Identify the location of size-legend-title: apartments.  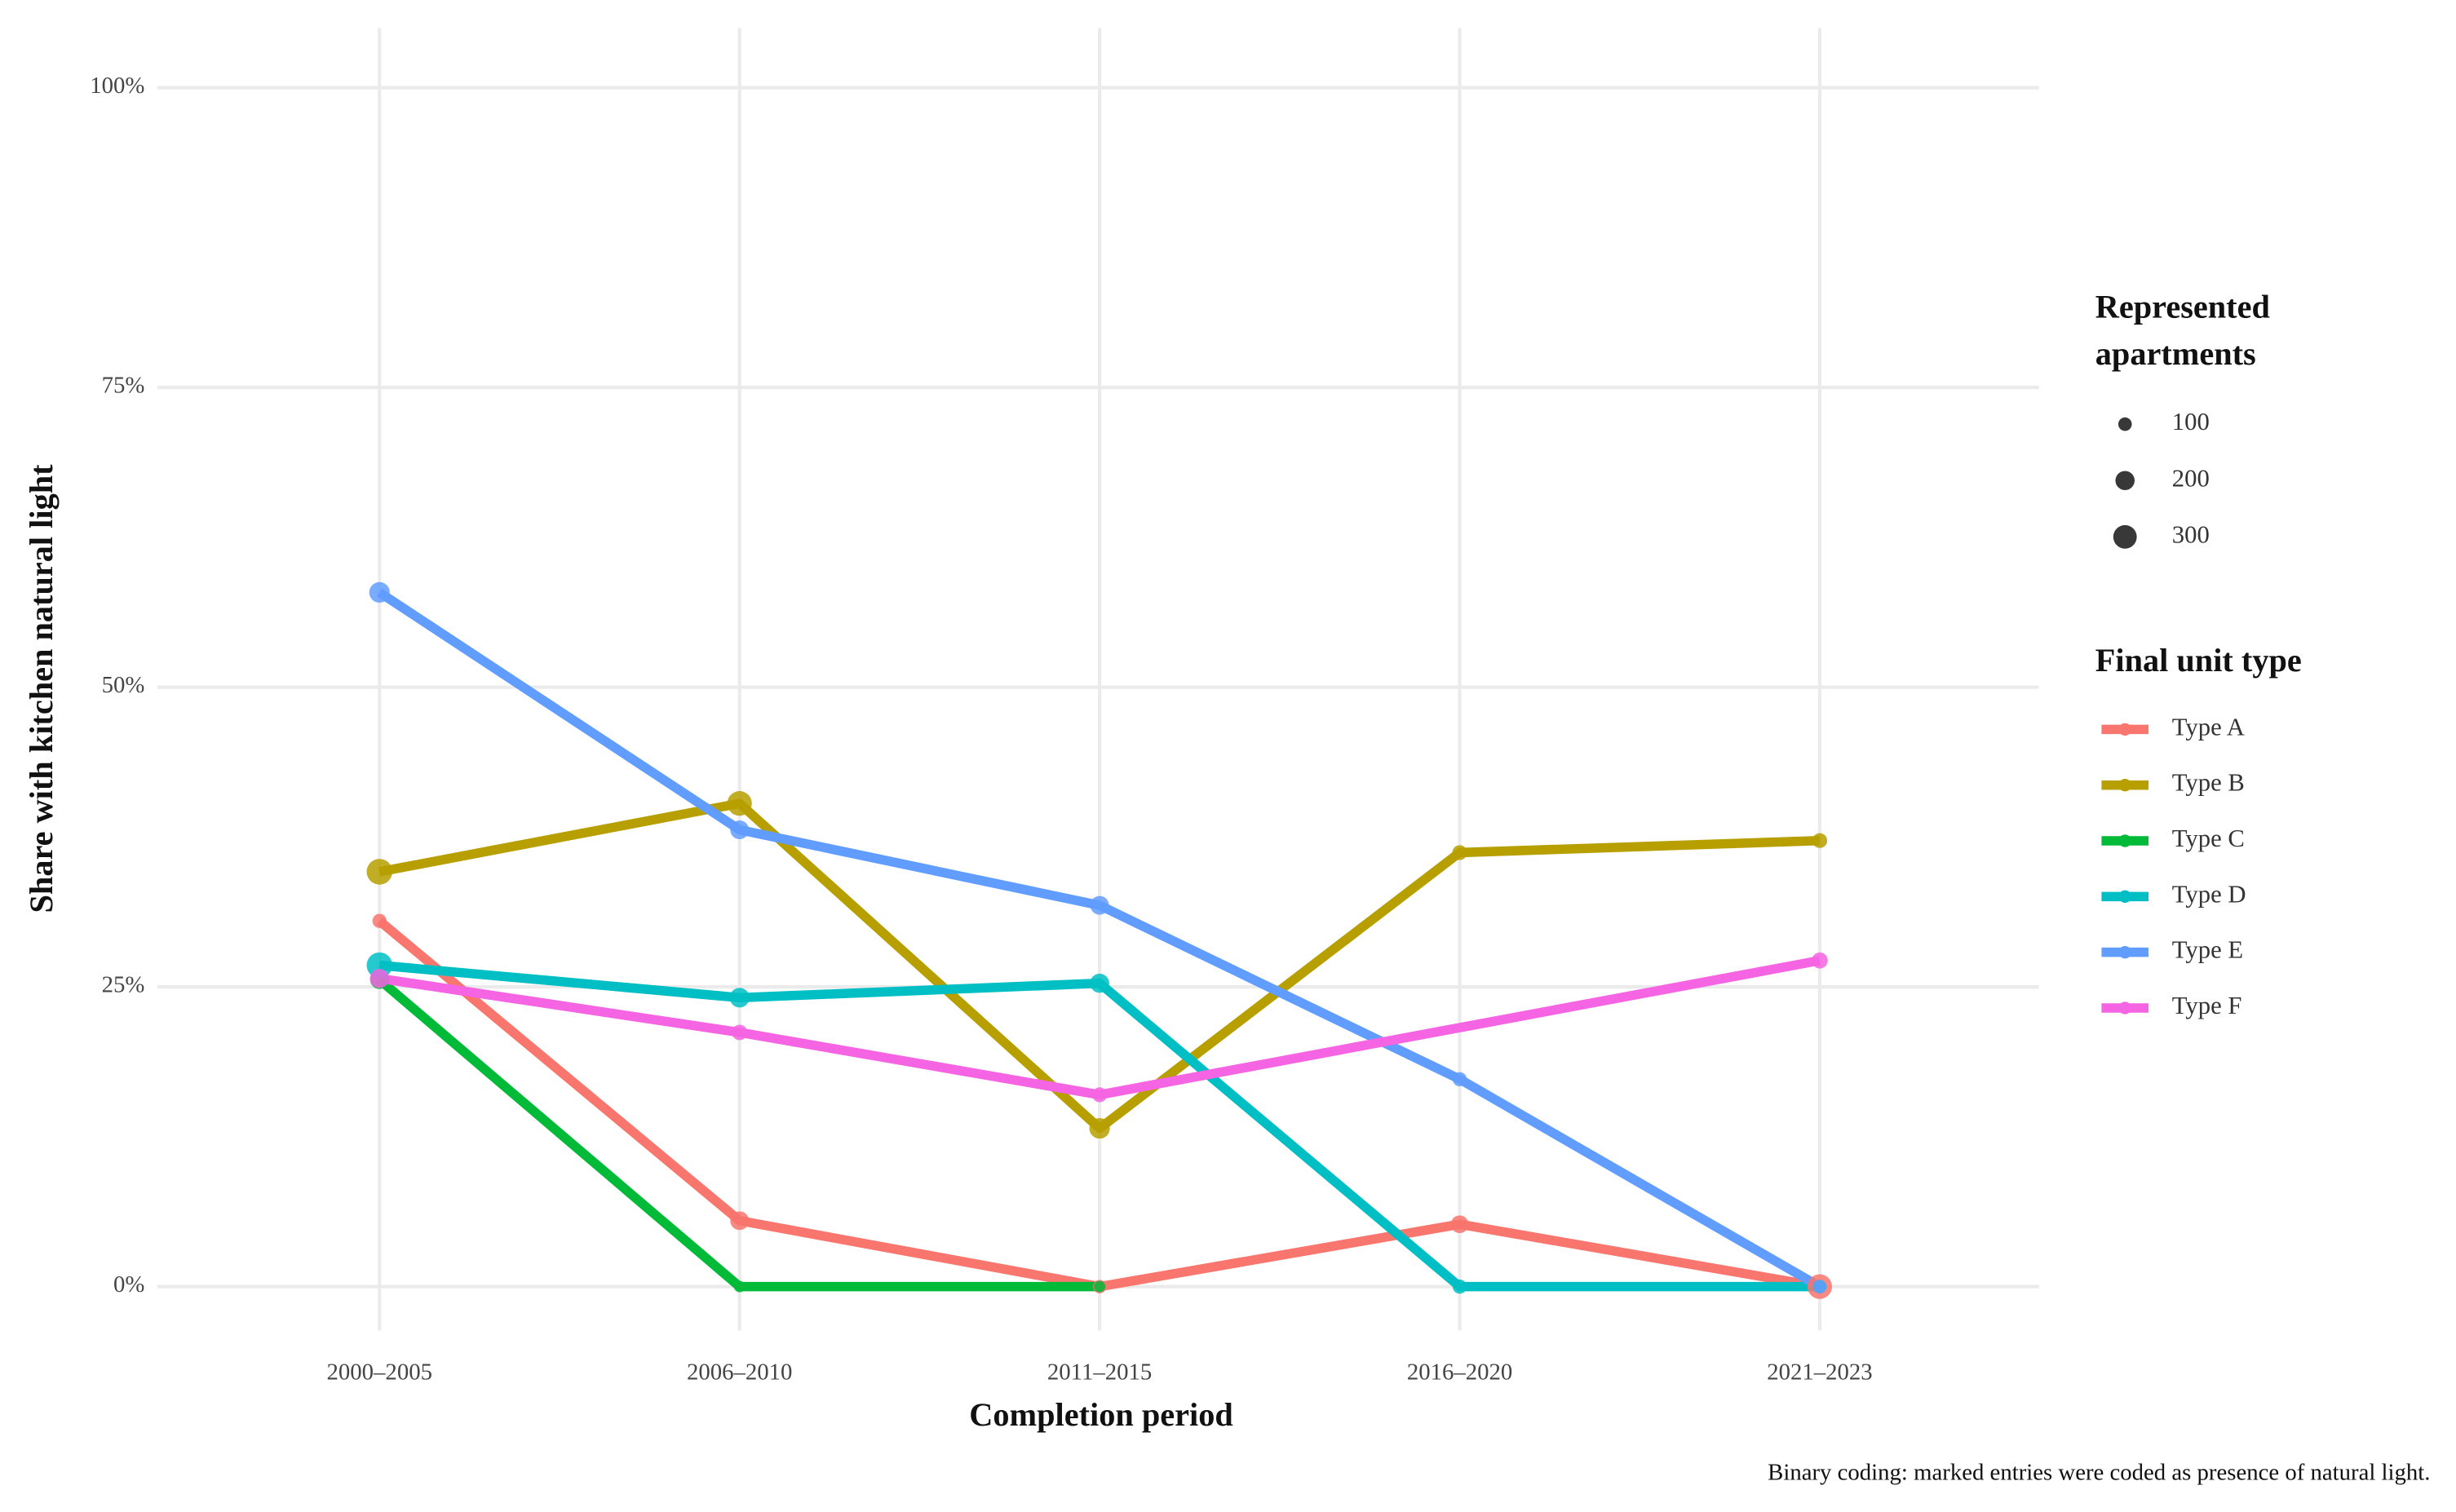
(2175, 353).